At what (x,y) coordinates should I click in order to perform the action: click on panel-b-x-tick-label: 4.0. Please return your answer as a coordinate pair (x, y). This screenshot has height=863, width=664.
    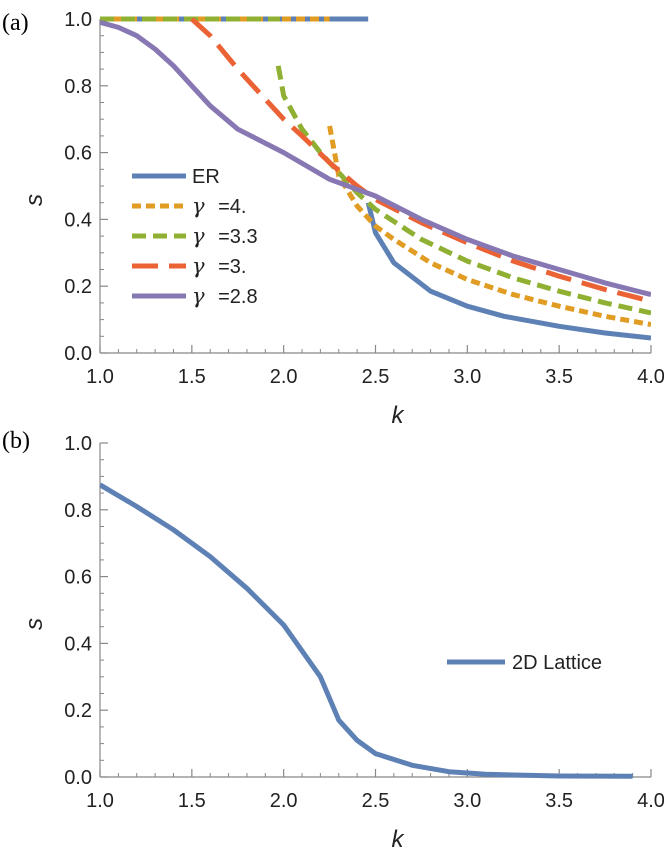
    Looking at the image, I should click on (650, 801).